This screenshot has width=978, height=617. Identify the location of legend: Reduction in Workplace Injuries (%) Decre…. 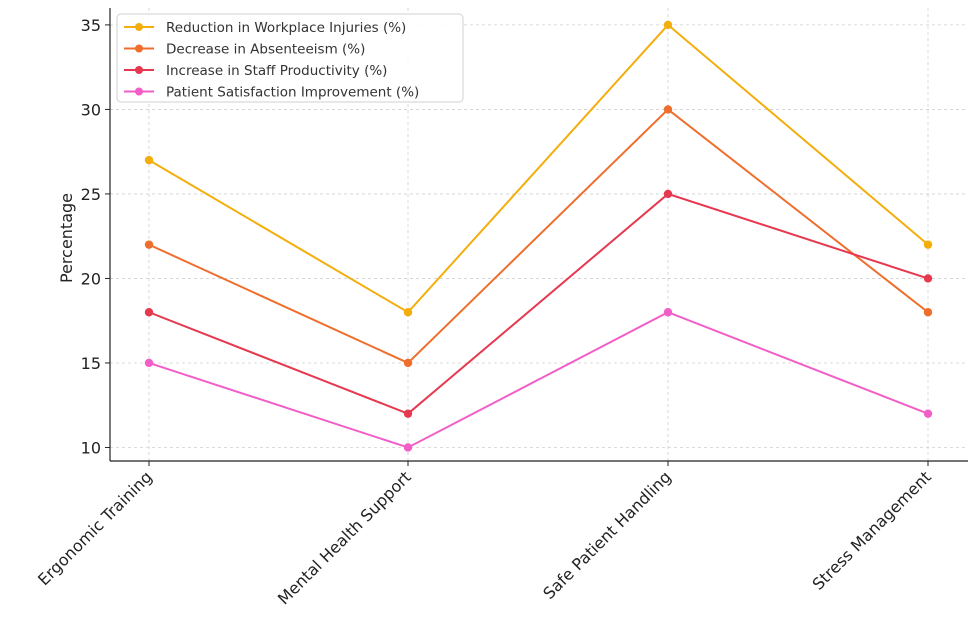
(290, 58).